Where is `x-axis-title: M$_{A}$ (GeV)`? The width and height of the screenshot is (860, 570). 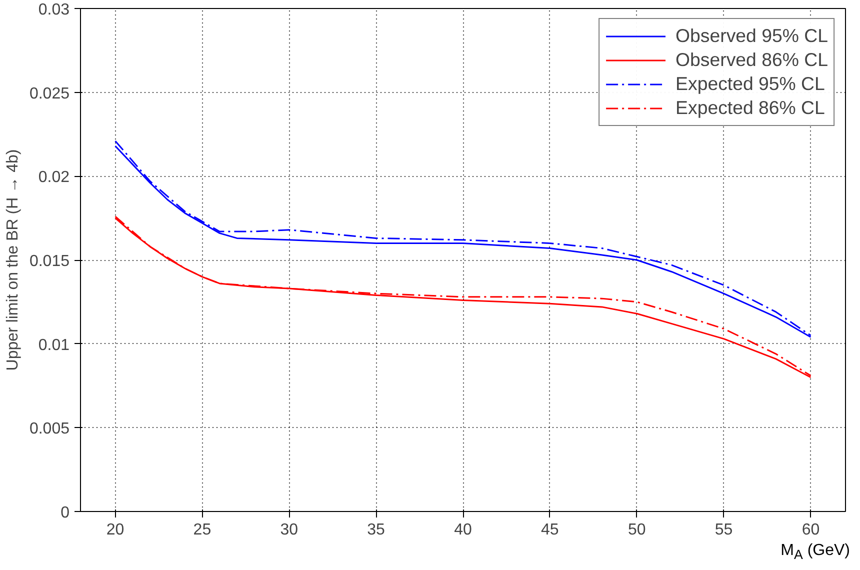 x-axis-title: M$_{A}$ (GeV) is located at coordinates (815, 552).